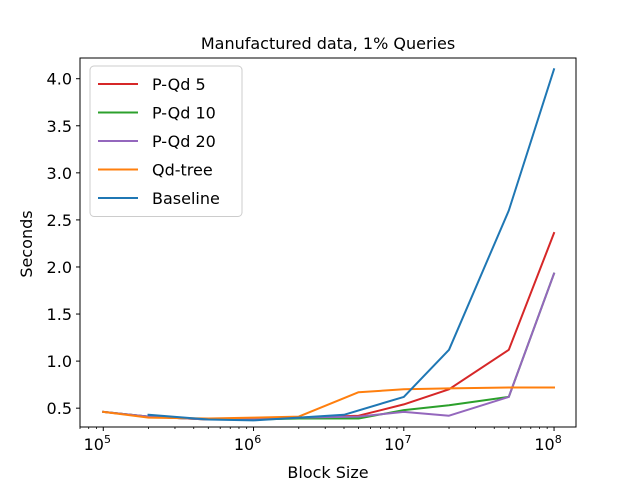 This screenshot has width=640, height=480. I want to click on x-axis-title: Block Size, so click(327, 471).